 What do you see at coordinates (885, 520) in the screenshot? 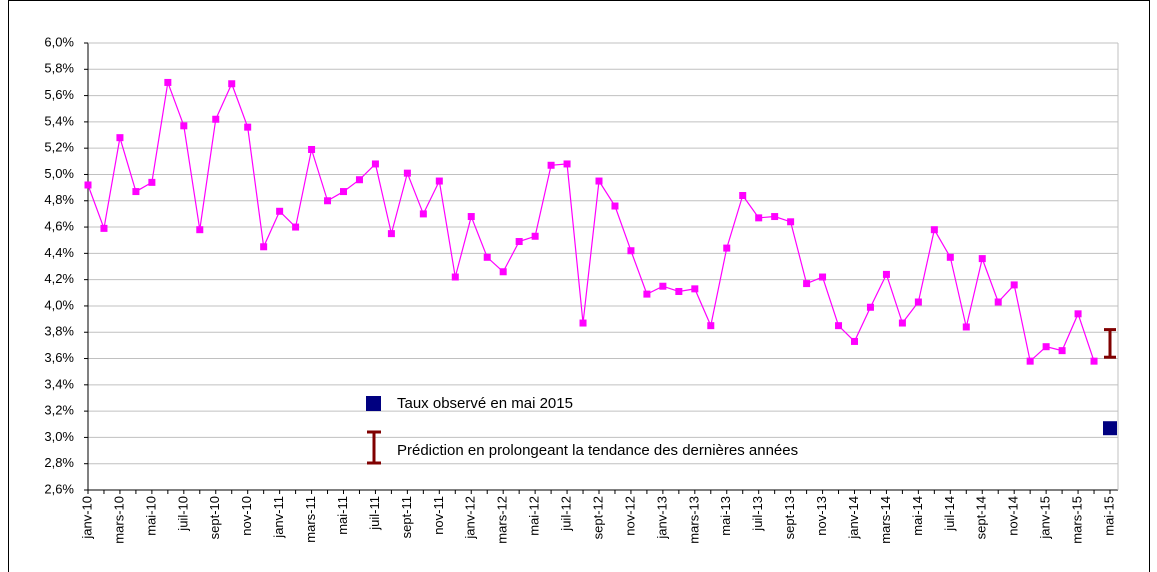
I see `x-tick-label: mars-14` at bounding box center [885, 520].